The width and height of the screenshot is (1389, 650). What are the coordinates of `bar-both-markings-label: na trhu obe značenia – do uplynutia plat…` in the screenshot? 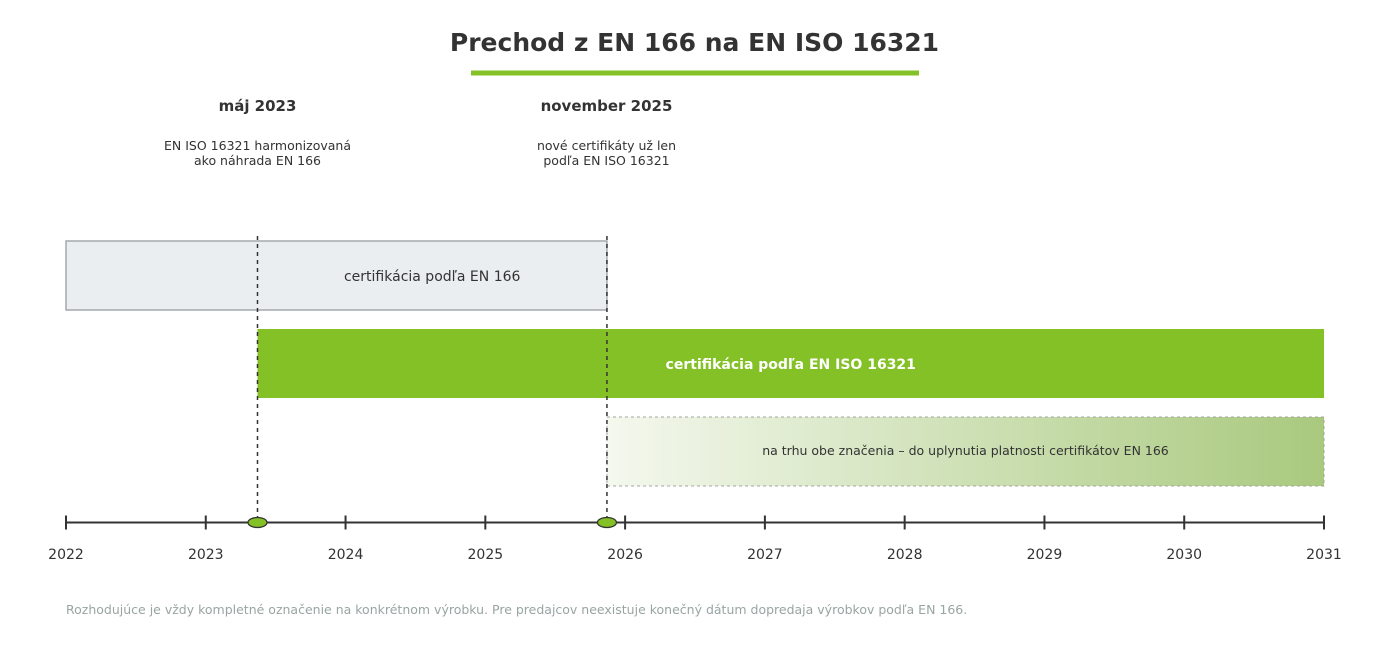 It's located at (965, 450).